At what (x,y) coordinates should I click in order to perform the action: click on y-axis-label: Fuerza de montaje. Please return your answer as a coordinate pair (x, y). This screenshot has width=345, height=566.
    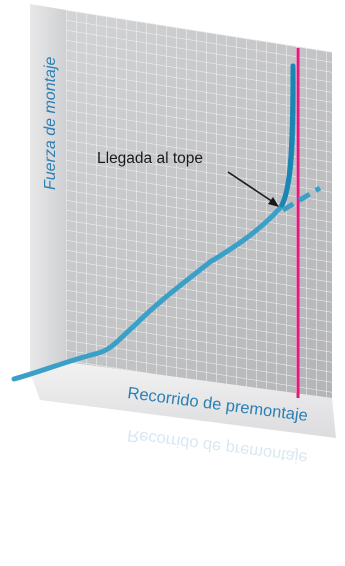
    Looking at the image, I should click on (50, 123).